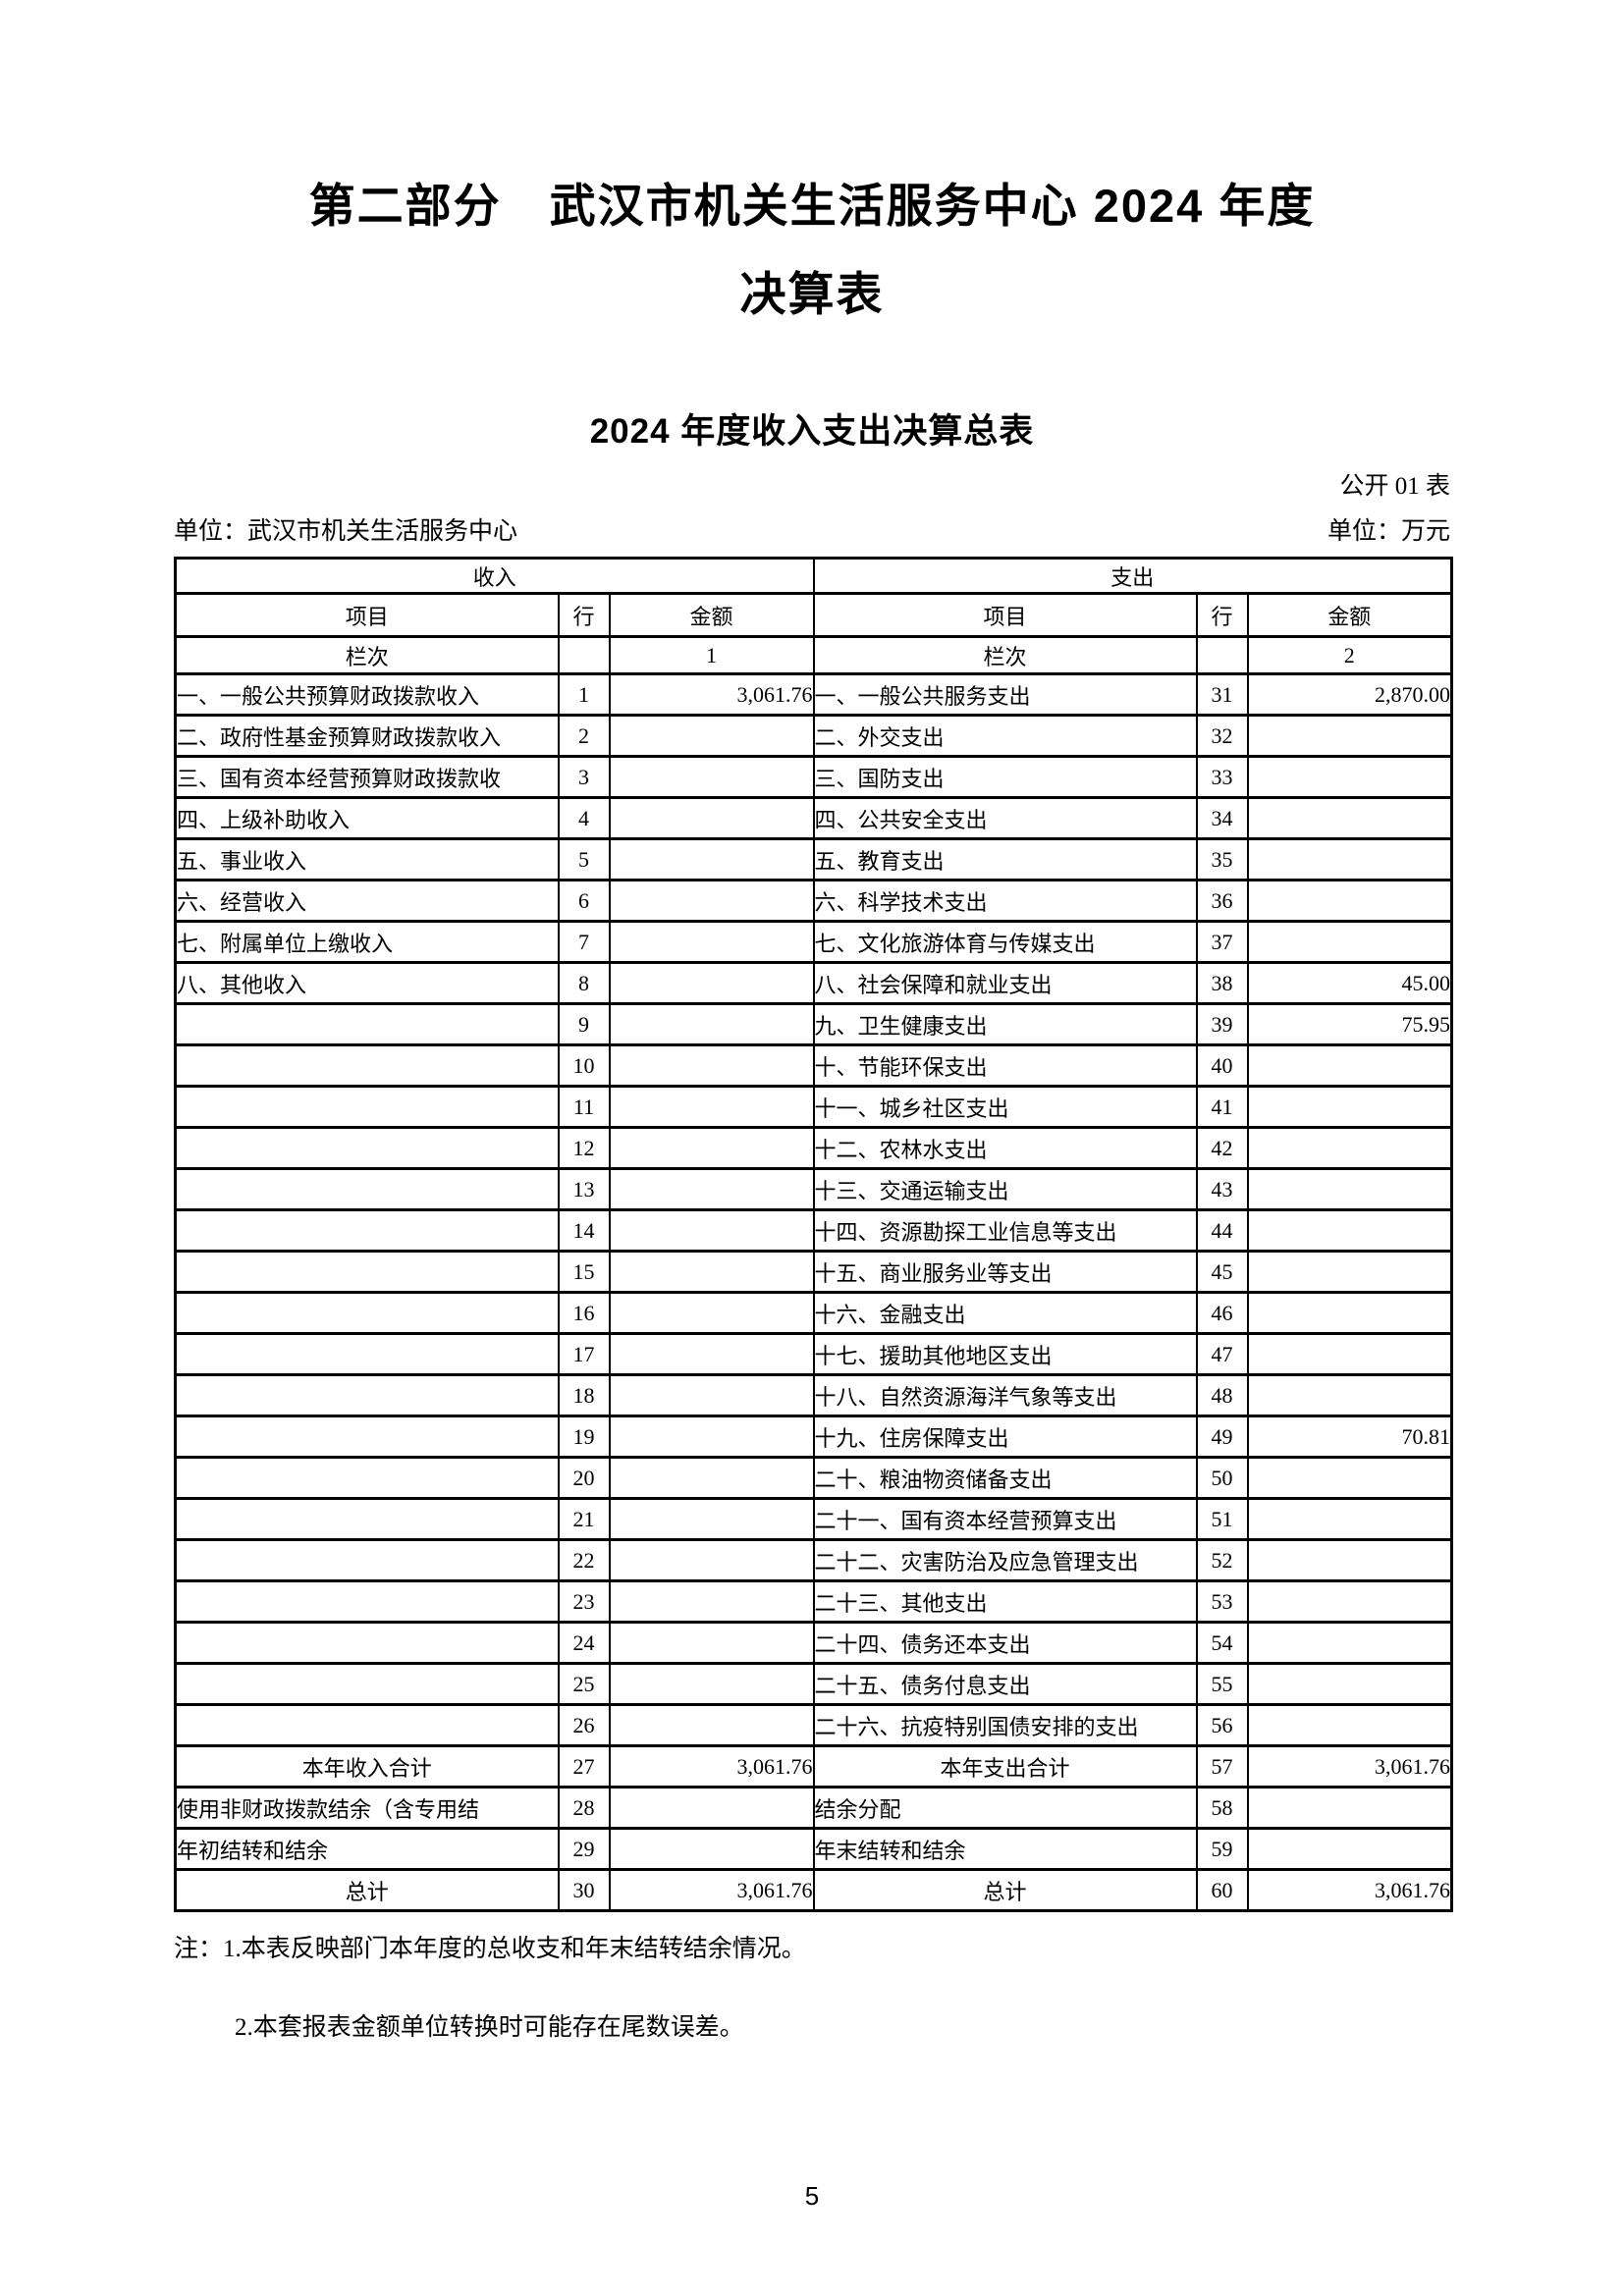  What do you see at coordinates (367, 1808) in the screenshot?
I see `income-item-cell: 使用非财政拨款结余（含专用结` at bounding box center [367, 1808].